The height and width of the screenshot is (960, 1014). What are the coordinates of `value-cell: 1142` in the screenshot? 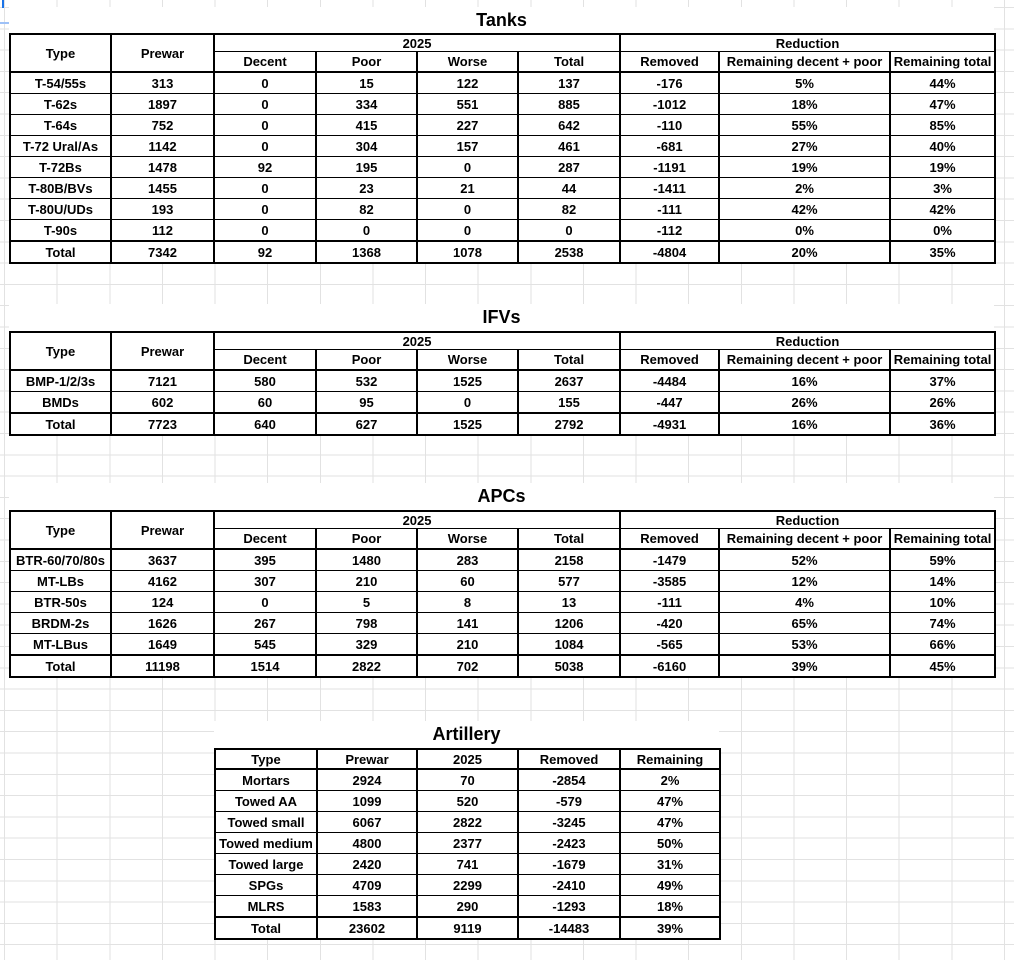 It's located at (162, 146).